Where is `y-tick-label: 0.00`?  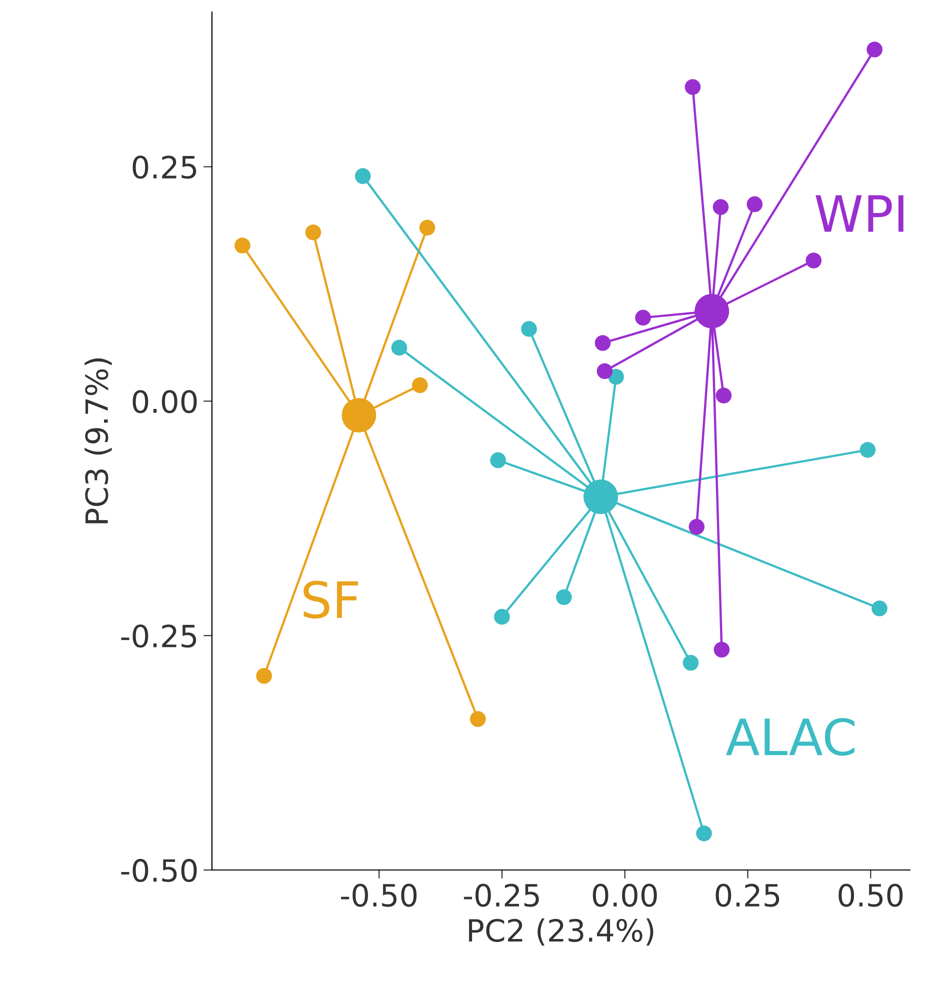
y-tick-label: 0.00 is located at coordinates (164, 402).